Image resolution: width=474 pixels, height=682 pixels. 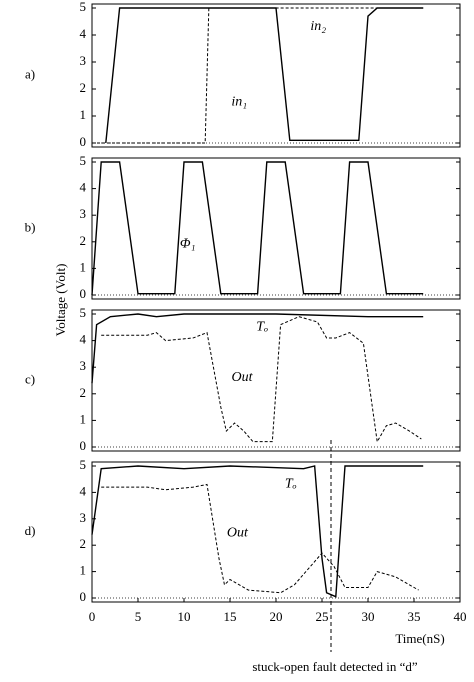 I want to click on y-axis-label: Voltage (Volt), so click(x=60, y=300).